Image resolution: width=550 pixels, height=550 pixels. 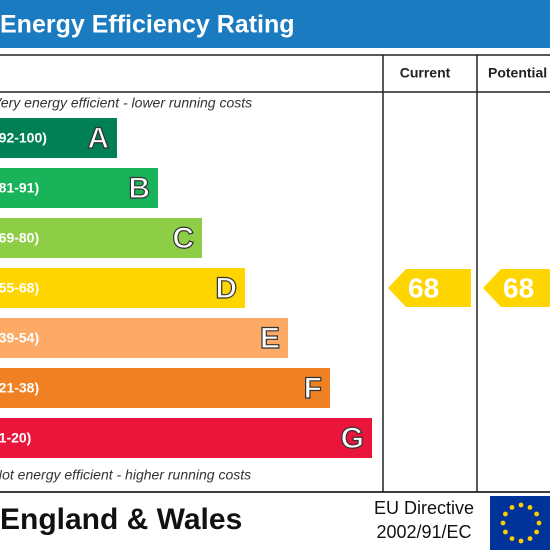 I want to click on band-range: (1-20), so click(x=15, y=438).